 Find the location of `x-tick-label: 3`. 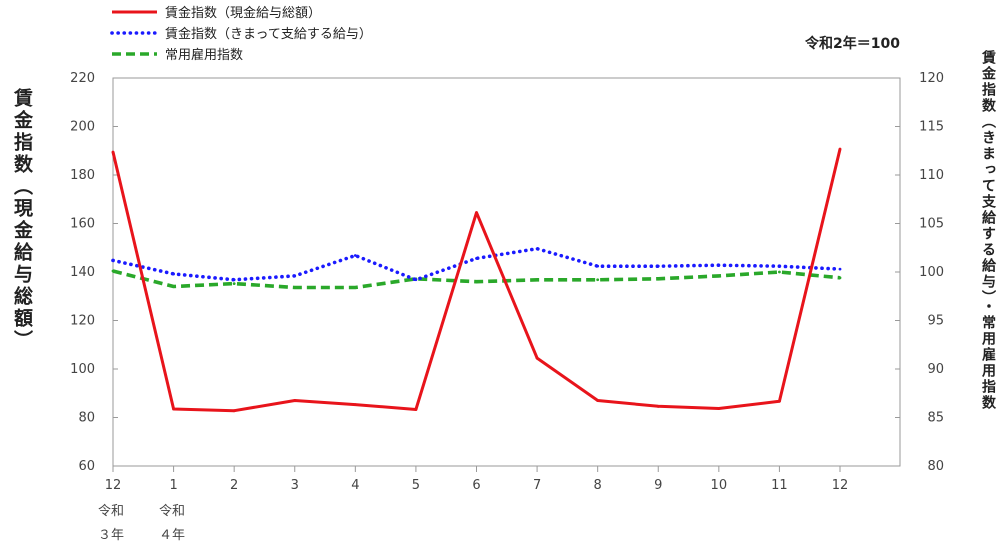

x-tick-label: 3 is located at coordinates (295, 485).